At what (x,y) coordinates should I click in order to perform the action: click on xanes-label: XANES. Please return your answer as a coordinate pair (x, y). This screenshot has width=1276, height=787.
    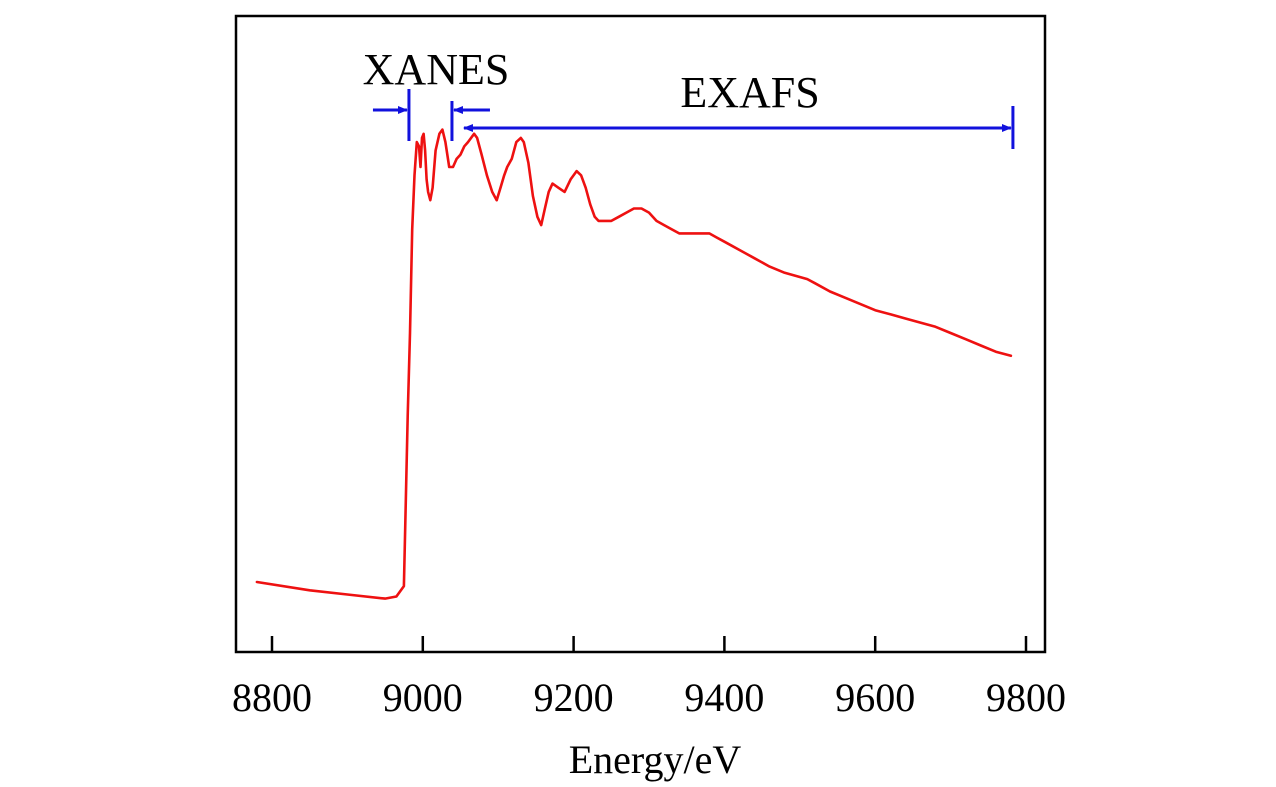
    Looking at the image, I should click on (436, 69).